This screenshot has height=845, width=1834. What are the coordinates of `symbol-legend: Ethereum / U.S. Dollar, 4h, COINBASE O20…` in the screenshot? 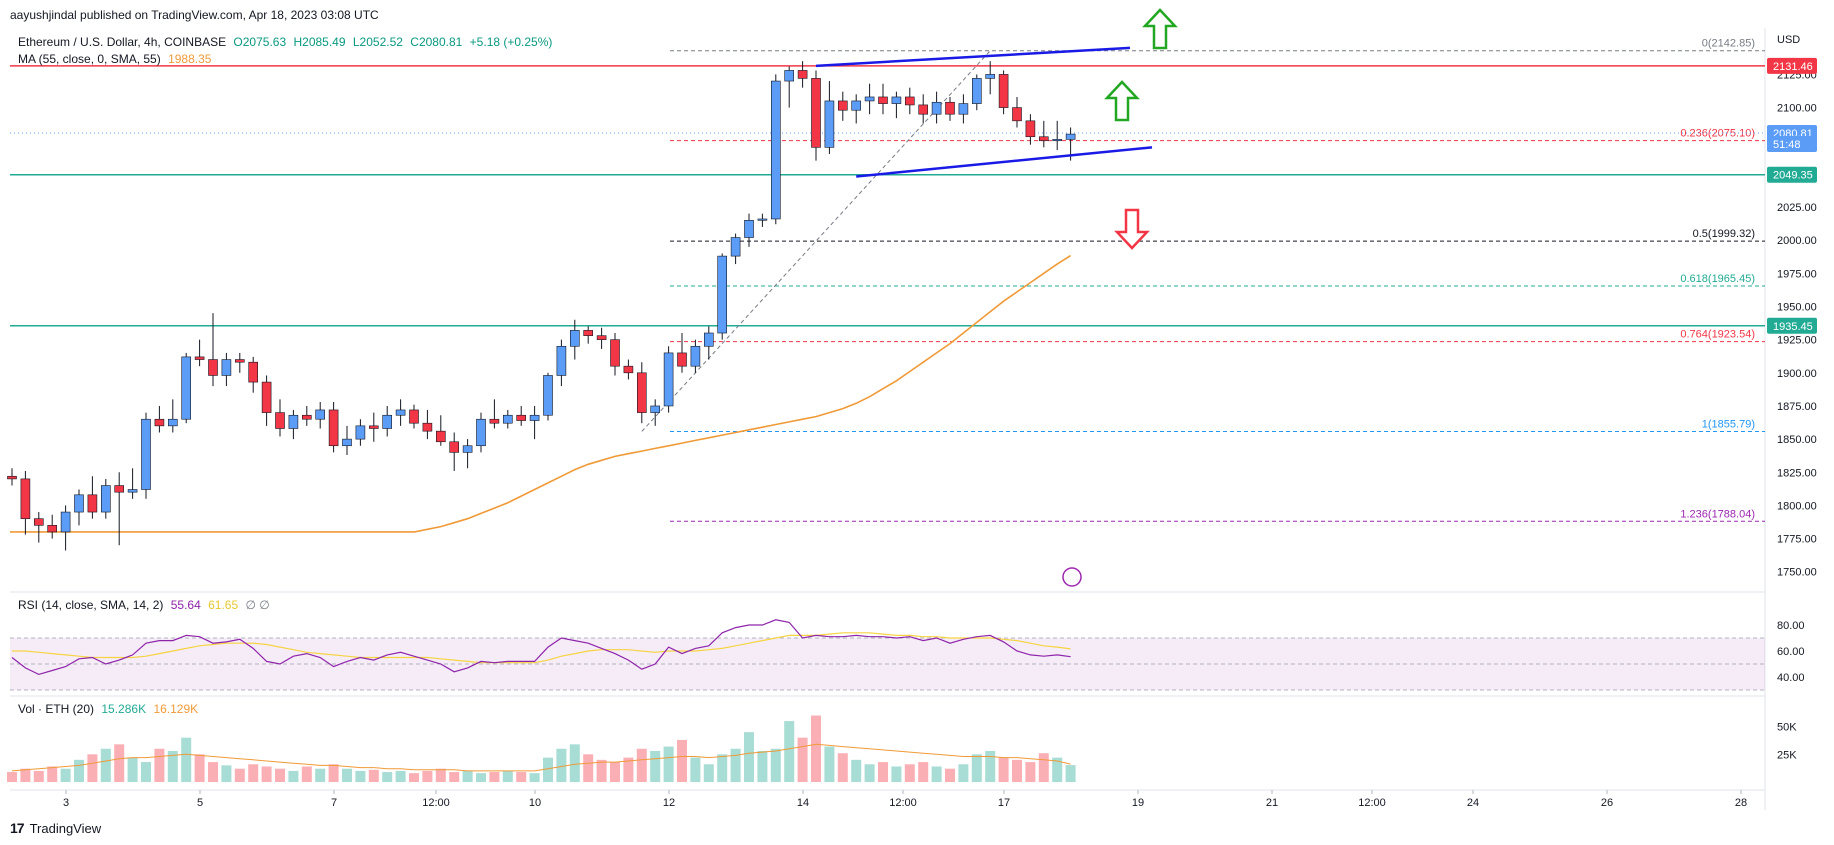 It's located at (287, 42).